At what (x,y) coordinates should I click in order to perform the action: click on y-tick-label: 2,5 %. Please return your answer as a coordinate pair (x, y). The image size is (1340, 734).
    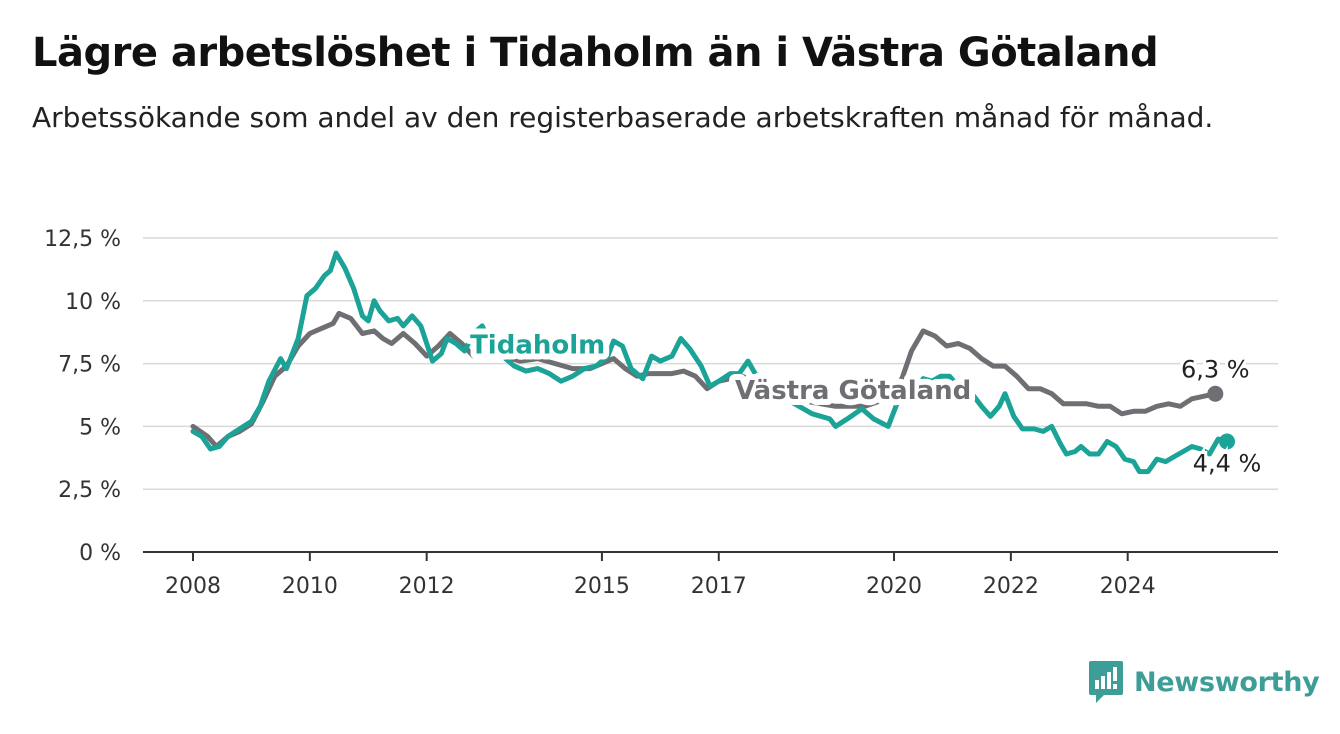
    Looking at the image, I should click on (89, 490).